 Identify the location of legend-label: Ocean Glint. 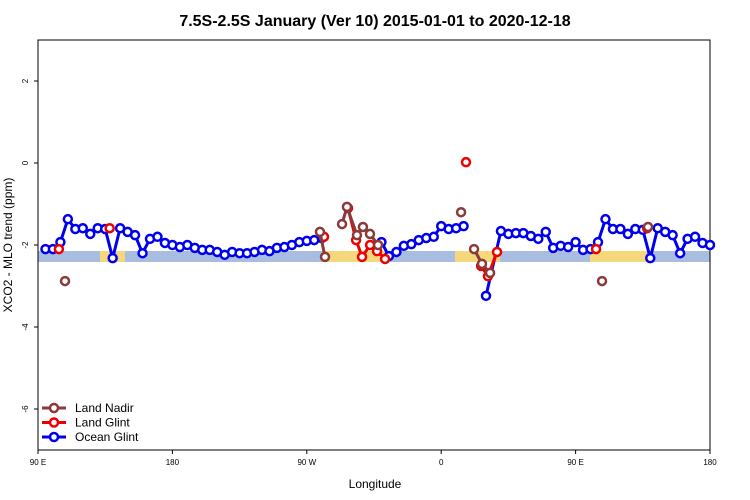
(107, 437).